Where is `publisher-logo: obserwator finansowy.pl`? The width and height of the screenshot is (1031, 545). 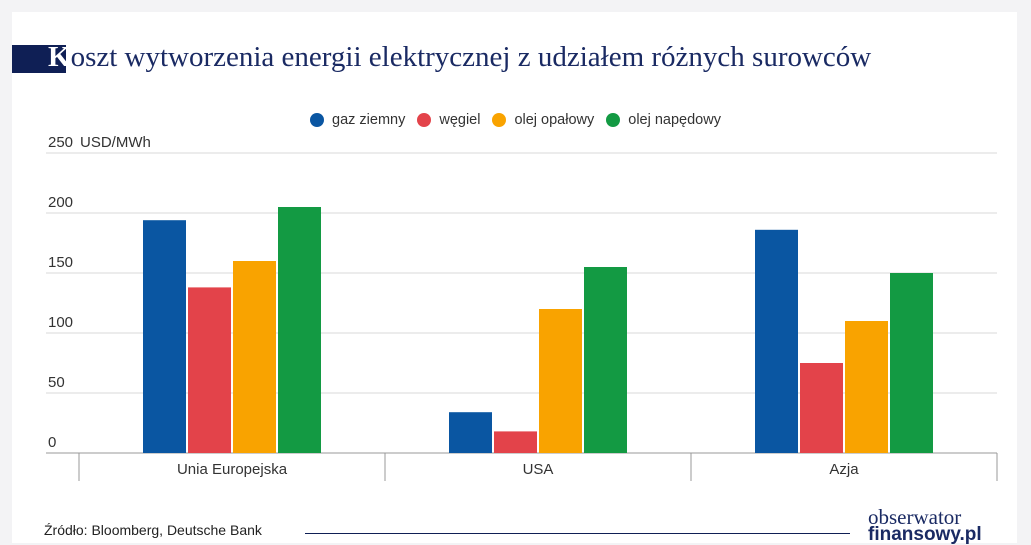
publisher-logo: obserwator finansowy.pl is located at coordinates (925, 525).